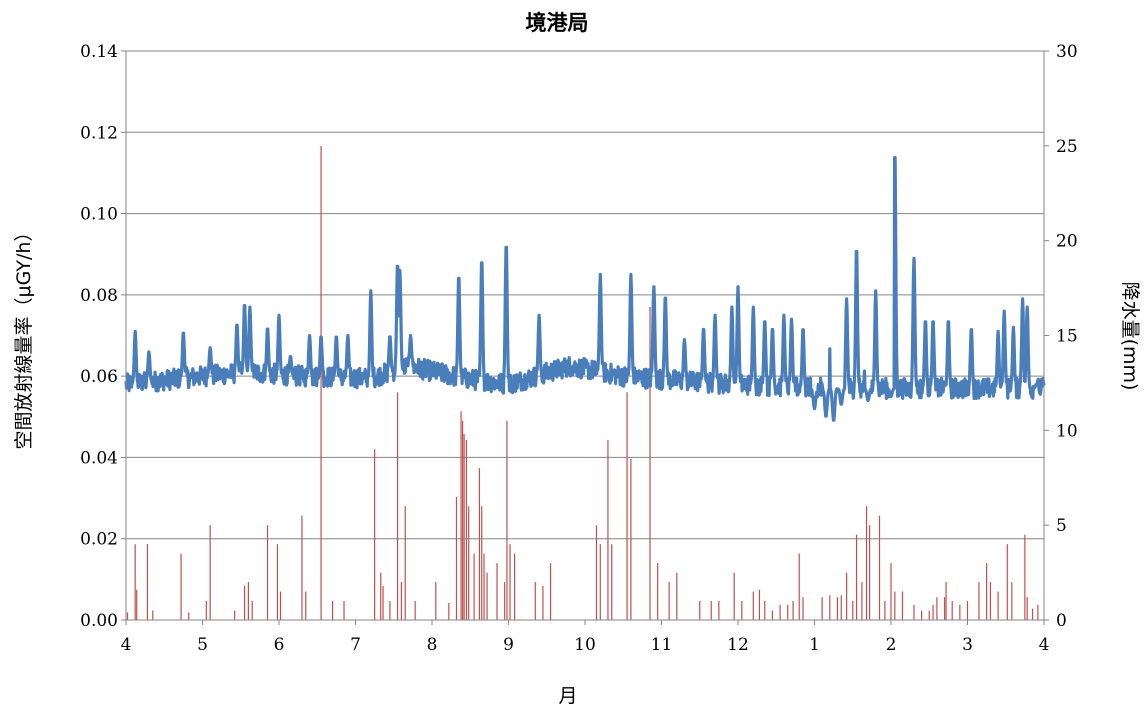  I want to click on y-right-tick-label: 5, so click(1061, 526).